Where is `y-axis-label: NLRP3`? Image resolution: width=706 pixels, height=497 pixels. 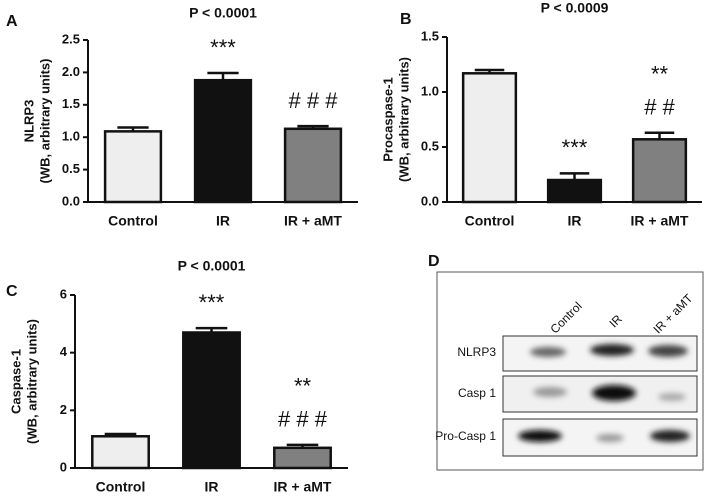 y-axis-label: NLRP3 is located at coordinates (28, 121).